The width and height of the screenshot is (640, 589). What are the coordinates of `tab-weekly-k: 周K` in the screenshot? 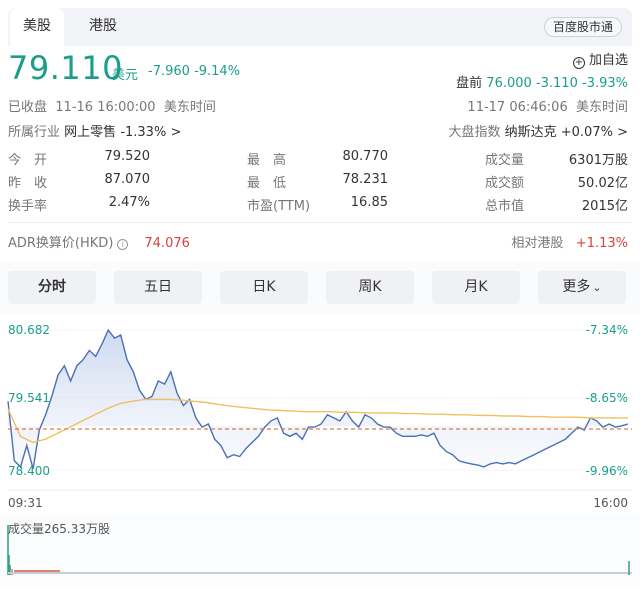 It's located at (370, 287).